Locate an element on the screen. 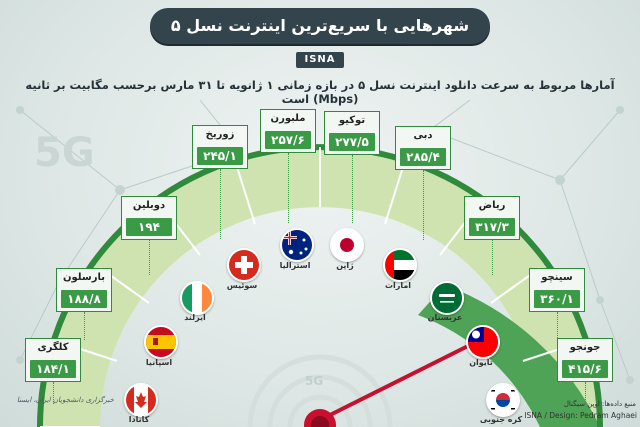 This screenshot has height=427, width=640. city-speed: ۲۵۷/۶ is located at coordinates (288, 140).